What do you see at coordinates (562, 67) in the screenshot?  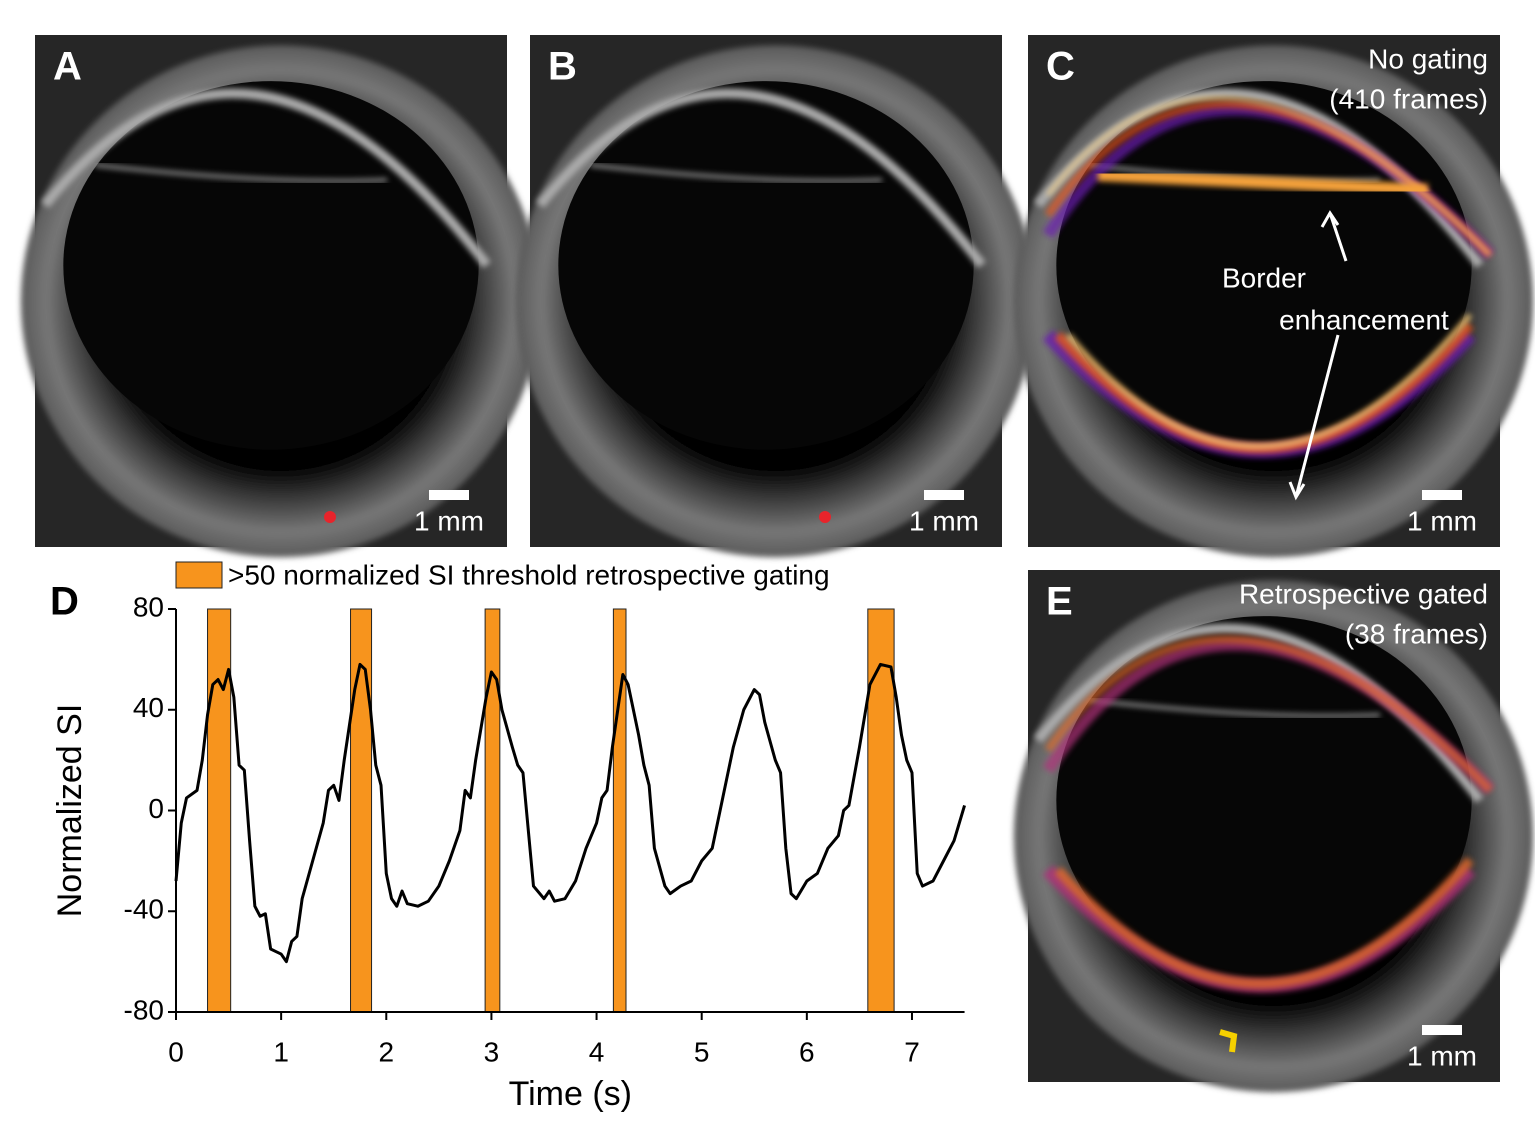 I see `panel-label: B` at bounding box center [562, 67].